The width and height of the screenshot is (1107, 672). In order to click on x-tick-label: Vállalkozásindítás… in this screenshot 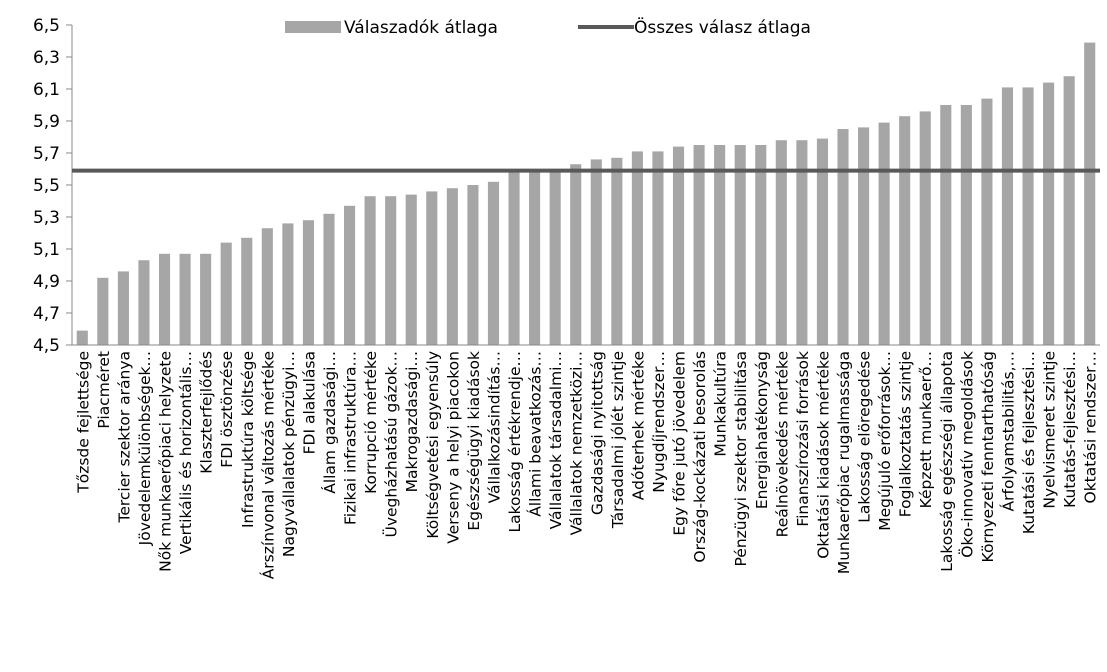, I will do `click(494, 427)`.